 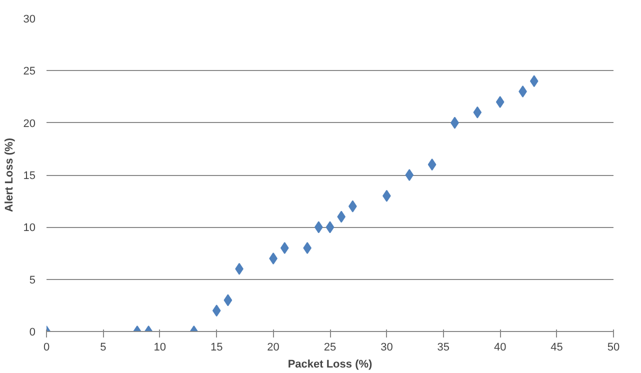 What do you see at coordinates (386, 348) in the screenshot?
I see `x-tick-label: 30` at bounding box center [386, 348].